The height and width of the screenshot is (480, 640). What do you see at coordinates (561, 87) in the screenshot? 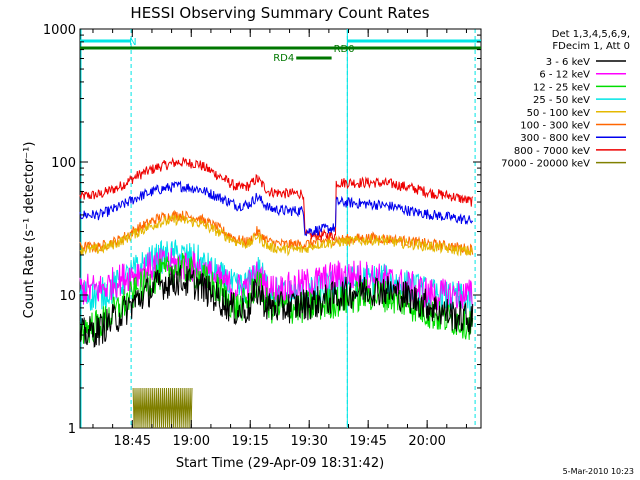
I see `legend-label-2: 12 - 25 keV` at bounding box center [561, 87].